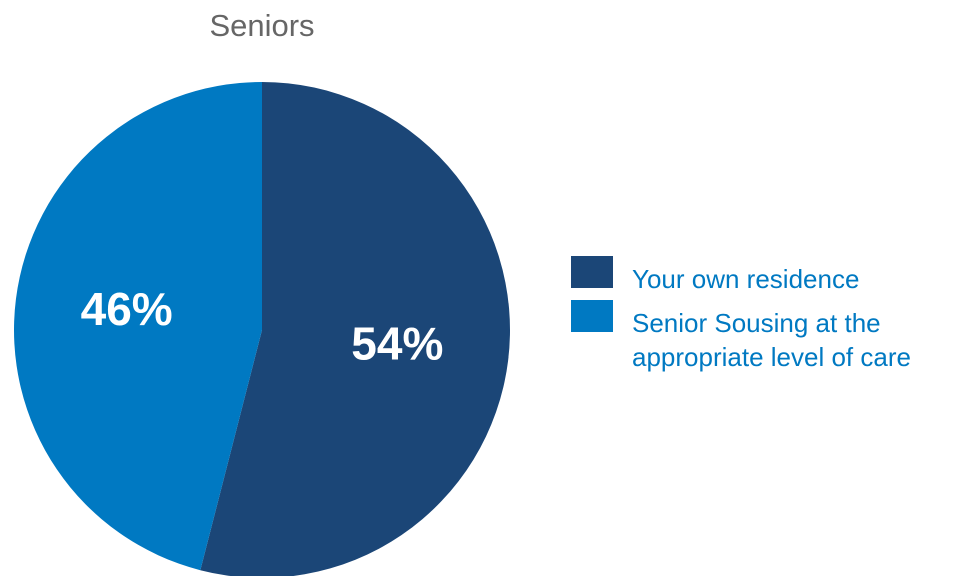 The height and width of the screenshot is (576, 954). Describe the element at coordinates (262, 326) in the screenshot. I see `pie-labels: 54% 46%` at that location.